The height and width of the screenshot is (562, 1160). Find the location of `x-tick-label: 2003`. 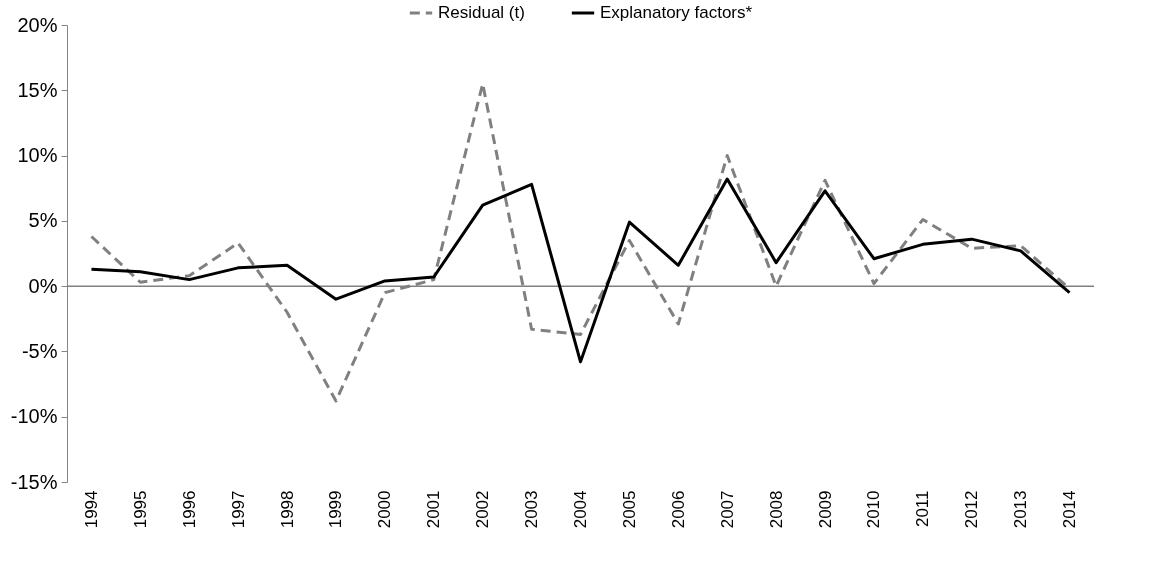

x-tick-label: 2003 is located at coordinates (532, 509).